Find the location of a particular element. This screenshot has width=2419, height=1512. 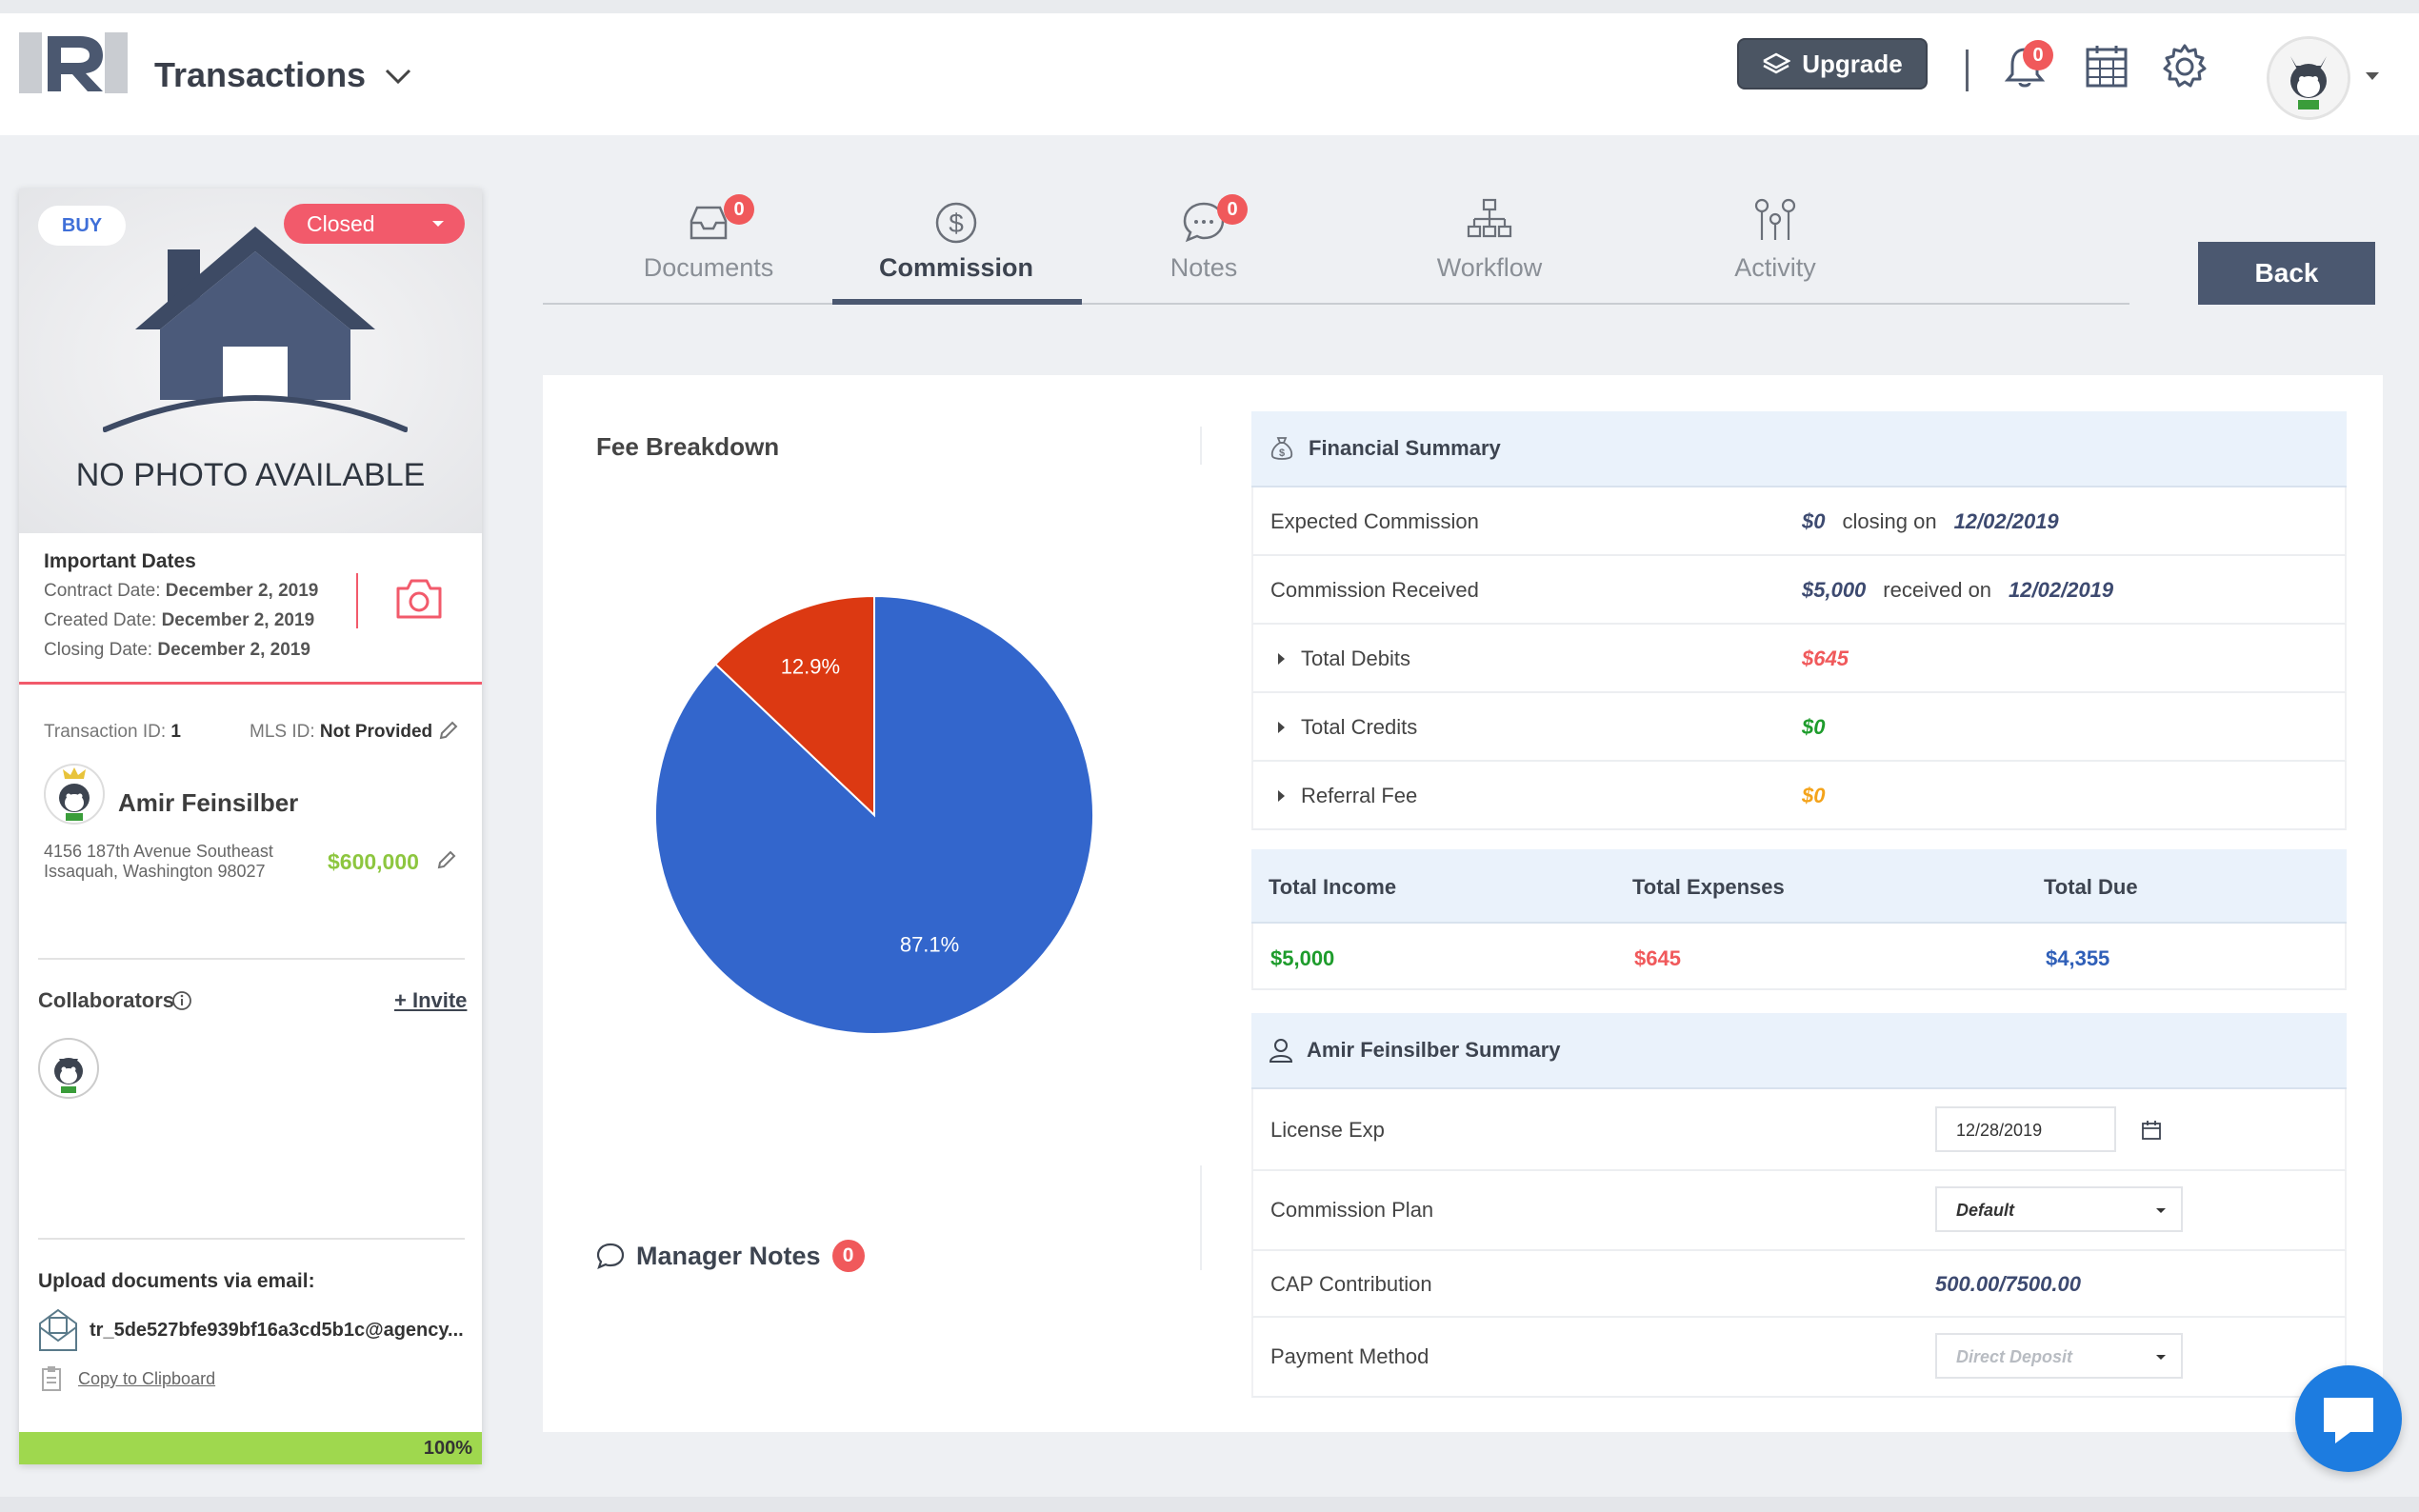

contract-date: Contract Date: December 2, 2019 is located at coordinates (196, 591).